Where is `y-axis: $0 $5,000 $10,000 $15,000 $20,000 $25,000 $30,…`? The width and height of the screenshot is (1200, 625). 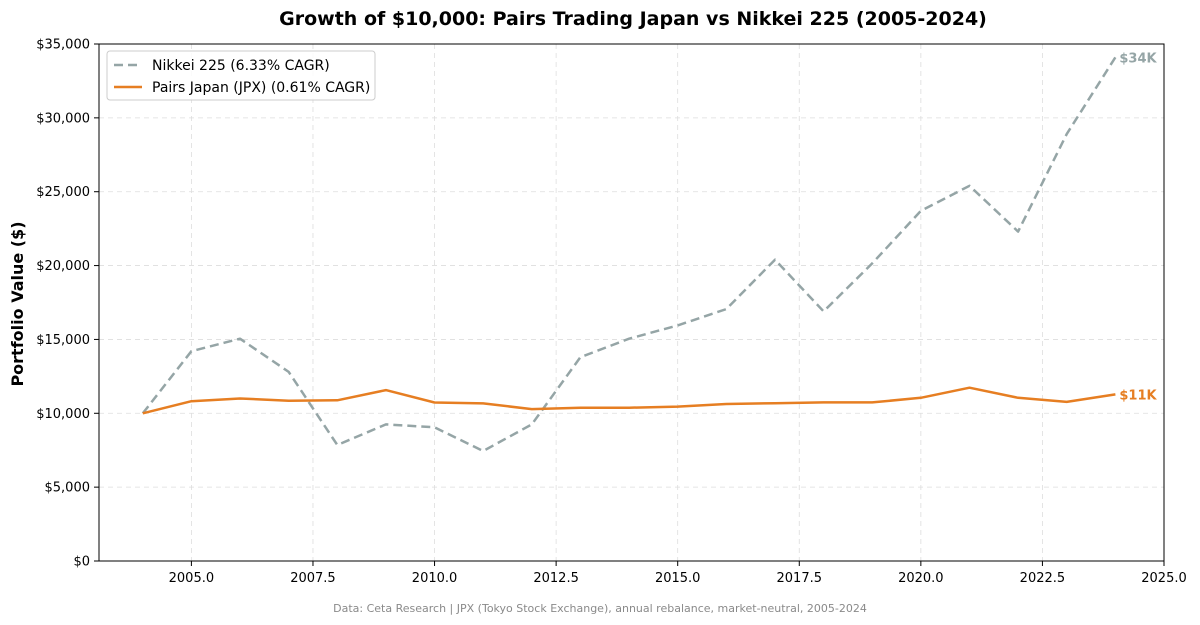
y-axis: $0 $5,000 $10,000 $15,000 $20,000 $25,000 $30,… is located at coordinates (67, 304).